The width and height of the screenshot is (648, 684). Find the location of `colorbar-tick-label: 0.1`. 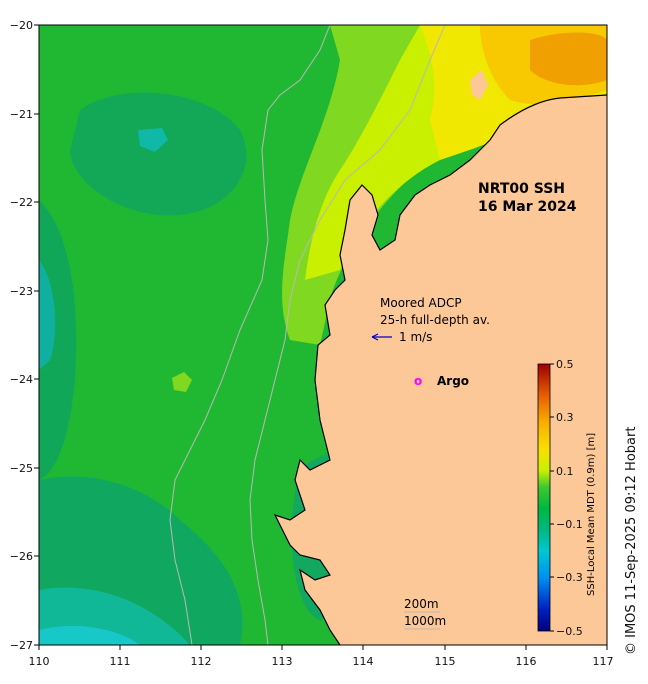

colorbar-tick-label: 0.1 is located at coordinates (565, 471).